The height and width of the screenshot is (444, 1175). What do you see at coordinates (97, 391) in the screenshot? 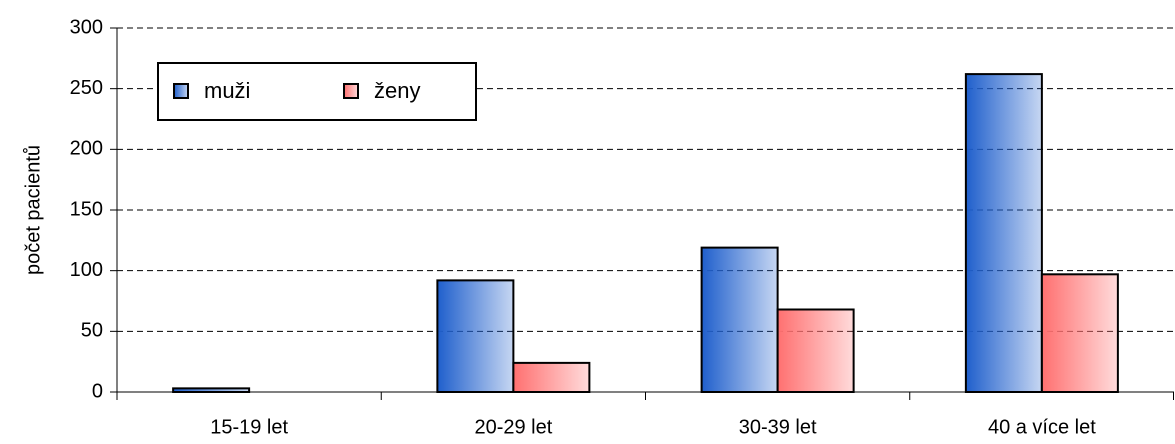
I see `y-tick-label: 0` at bounding box center [97, 391].